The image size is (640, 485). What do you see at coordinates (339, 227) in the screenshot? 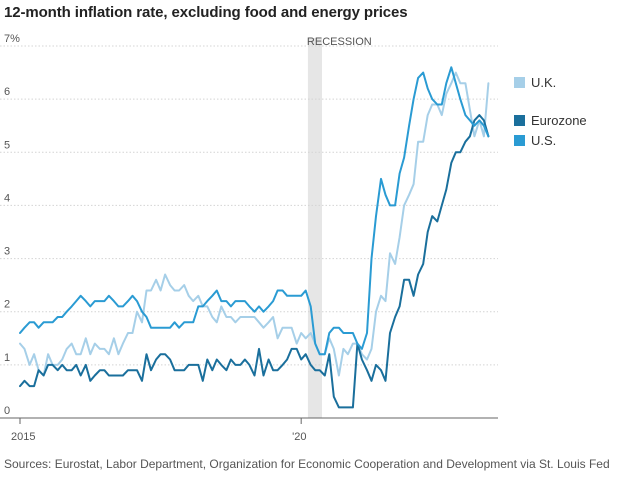
I see `recession-group: RECESSION` at bounding box center [339, 227].